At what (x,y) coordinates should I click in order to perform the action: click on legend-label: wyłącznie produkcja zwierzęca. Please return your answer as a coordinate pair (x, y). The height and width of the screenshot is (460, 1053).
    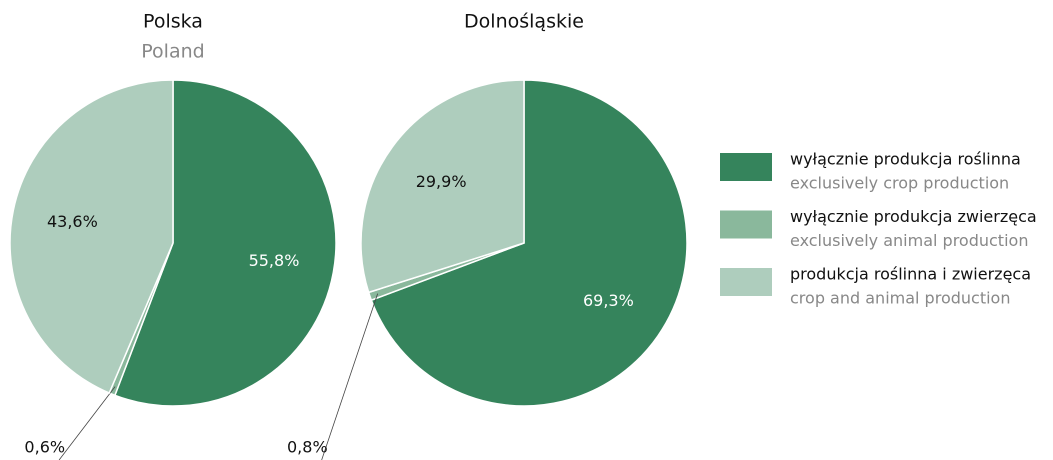
    Looking at the image, I should click on (913, 216).